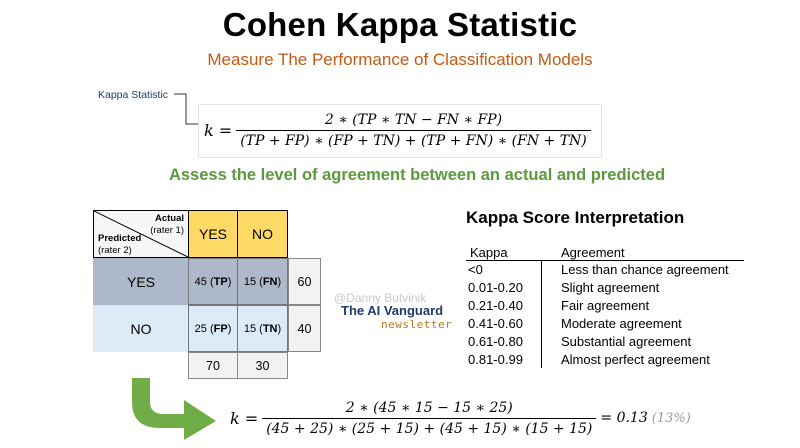  I want to click on tn-tag: TN, so click(270, 328).